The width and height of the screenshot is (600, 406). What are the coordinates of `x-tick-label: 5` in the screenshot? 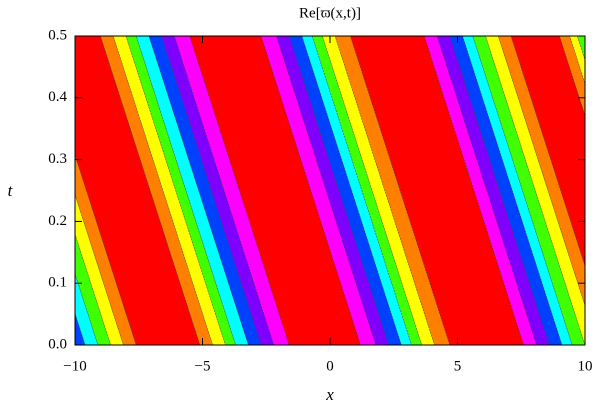 It's located at (458, 366).